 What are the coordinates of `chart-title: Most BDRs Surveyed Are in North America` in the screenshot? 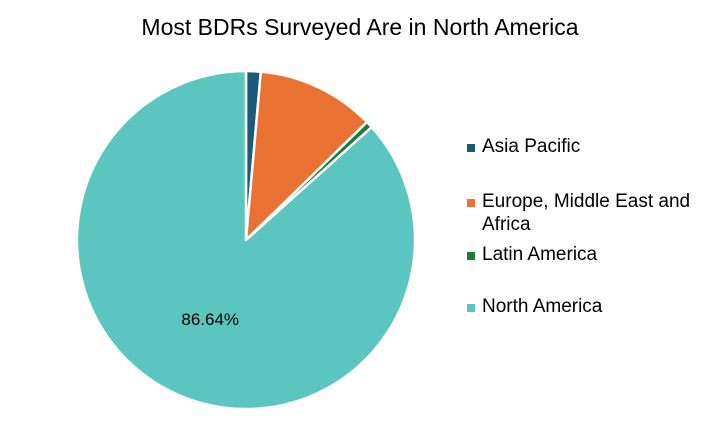 It's located at (360, 27).